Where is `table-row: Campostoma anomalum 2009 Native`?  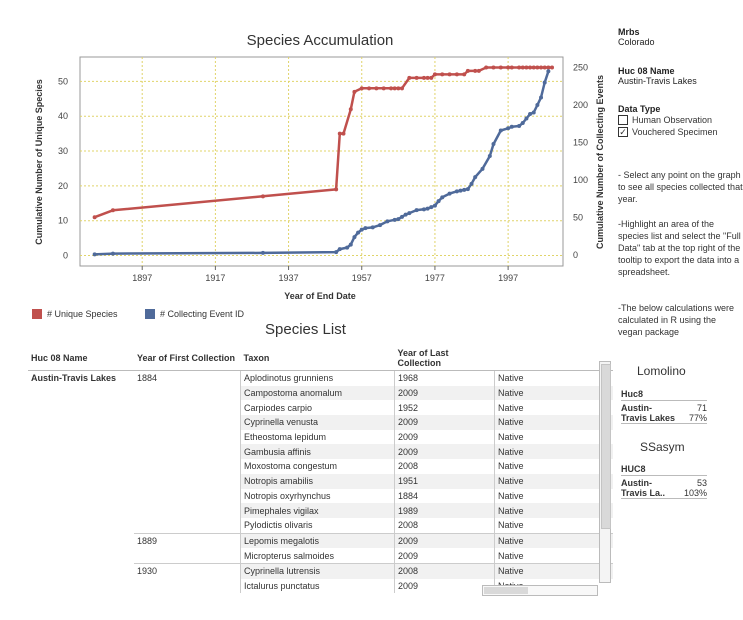 table-row: Campostoma anomalum 2009 Native is located at coordinates (320, 393).